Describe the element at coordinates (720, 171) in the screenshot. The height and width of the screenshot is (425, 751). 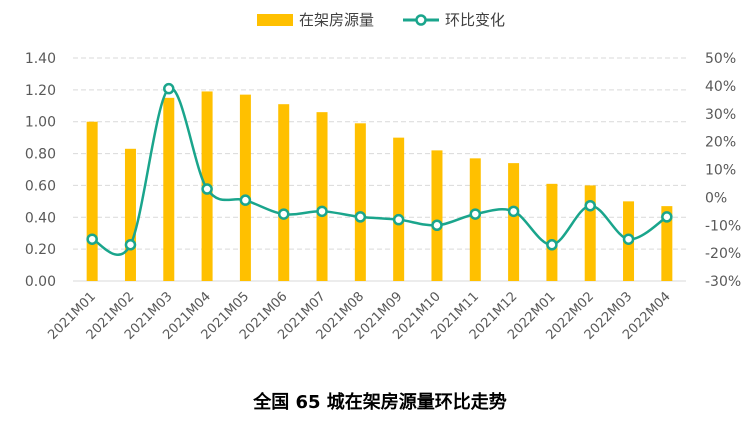
I see `right-tick-label: 10%` at that location.